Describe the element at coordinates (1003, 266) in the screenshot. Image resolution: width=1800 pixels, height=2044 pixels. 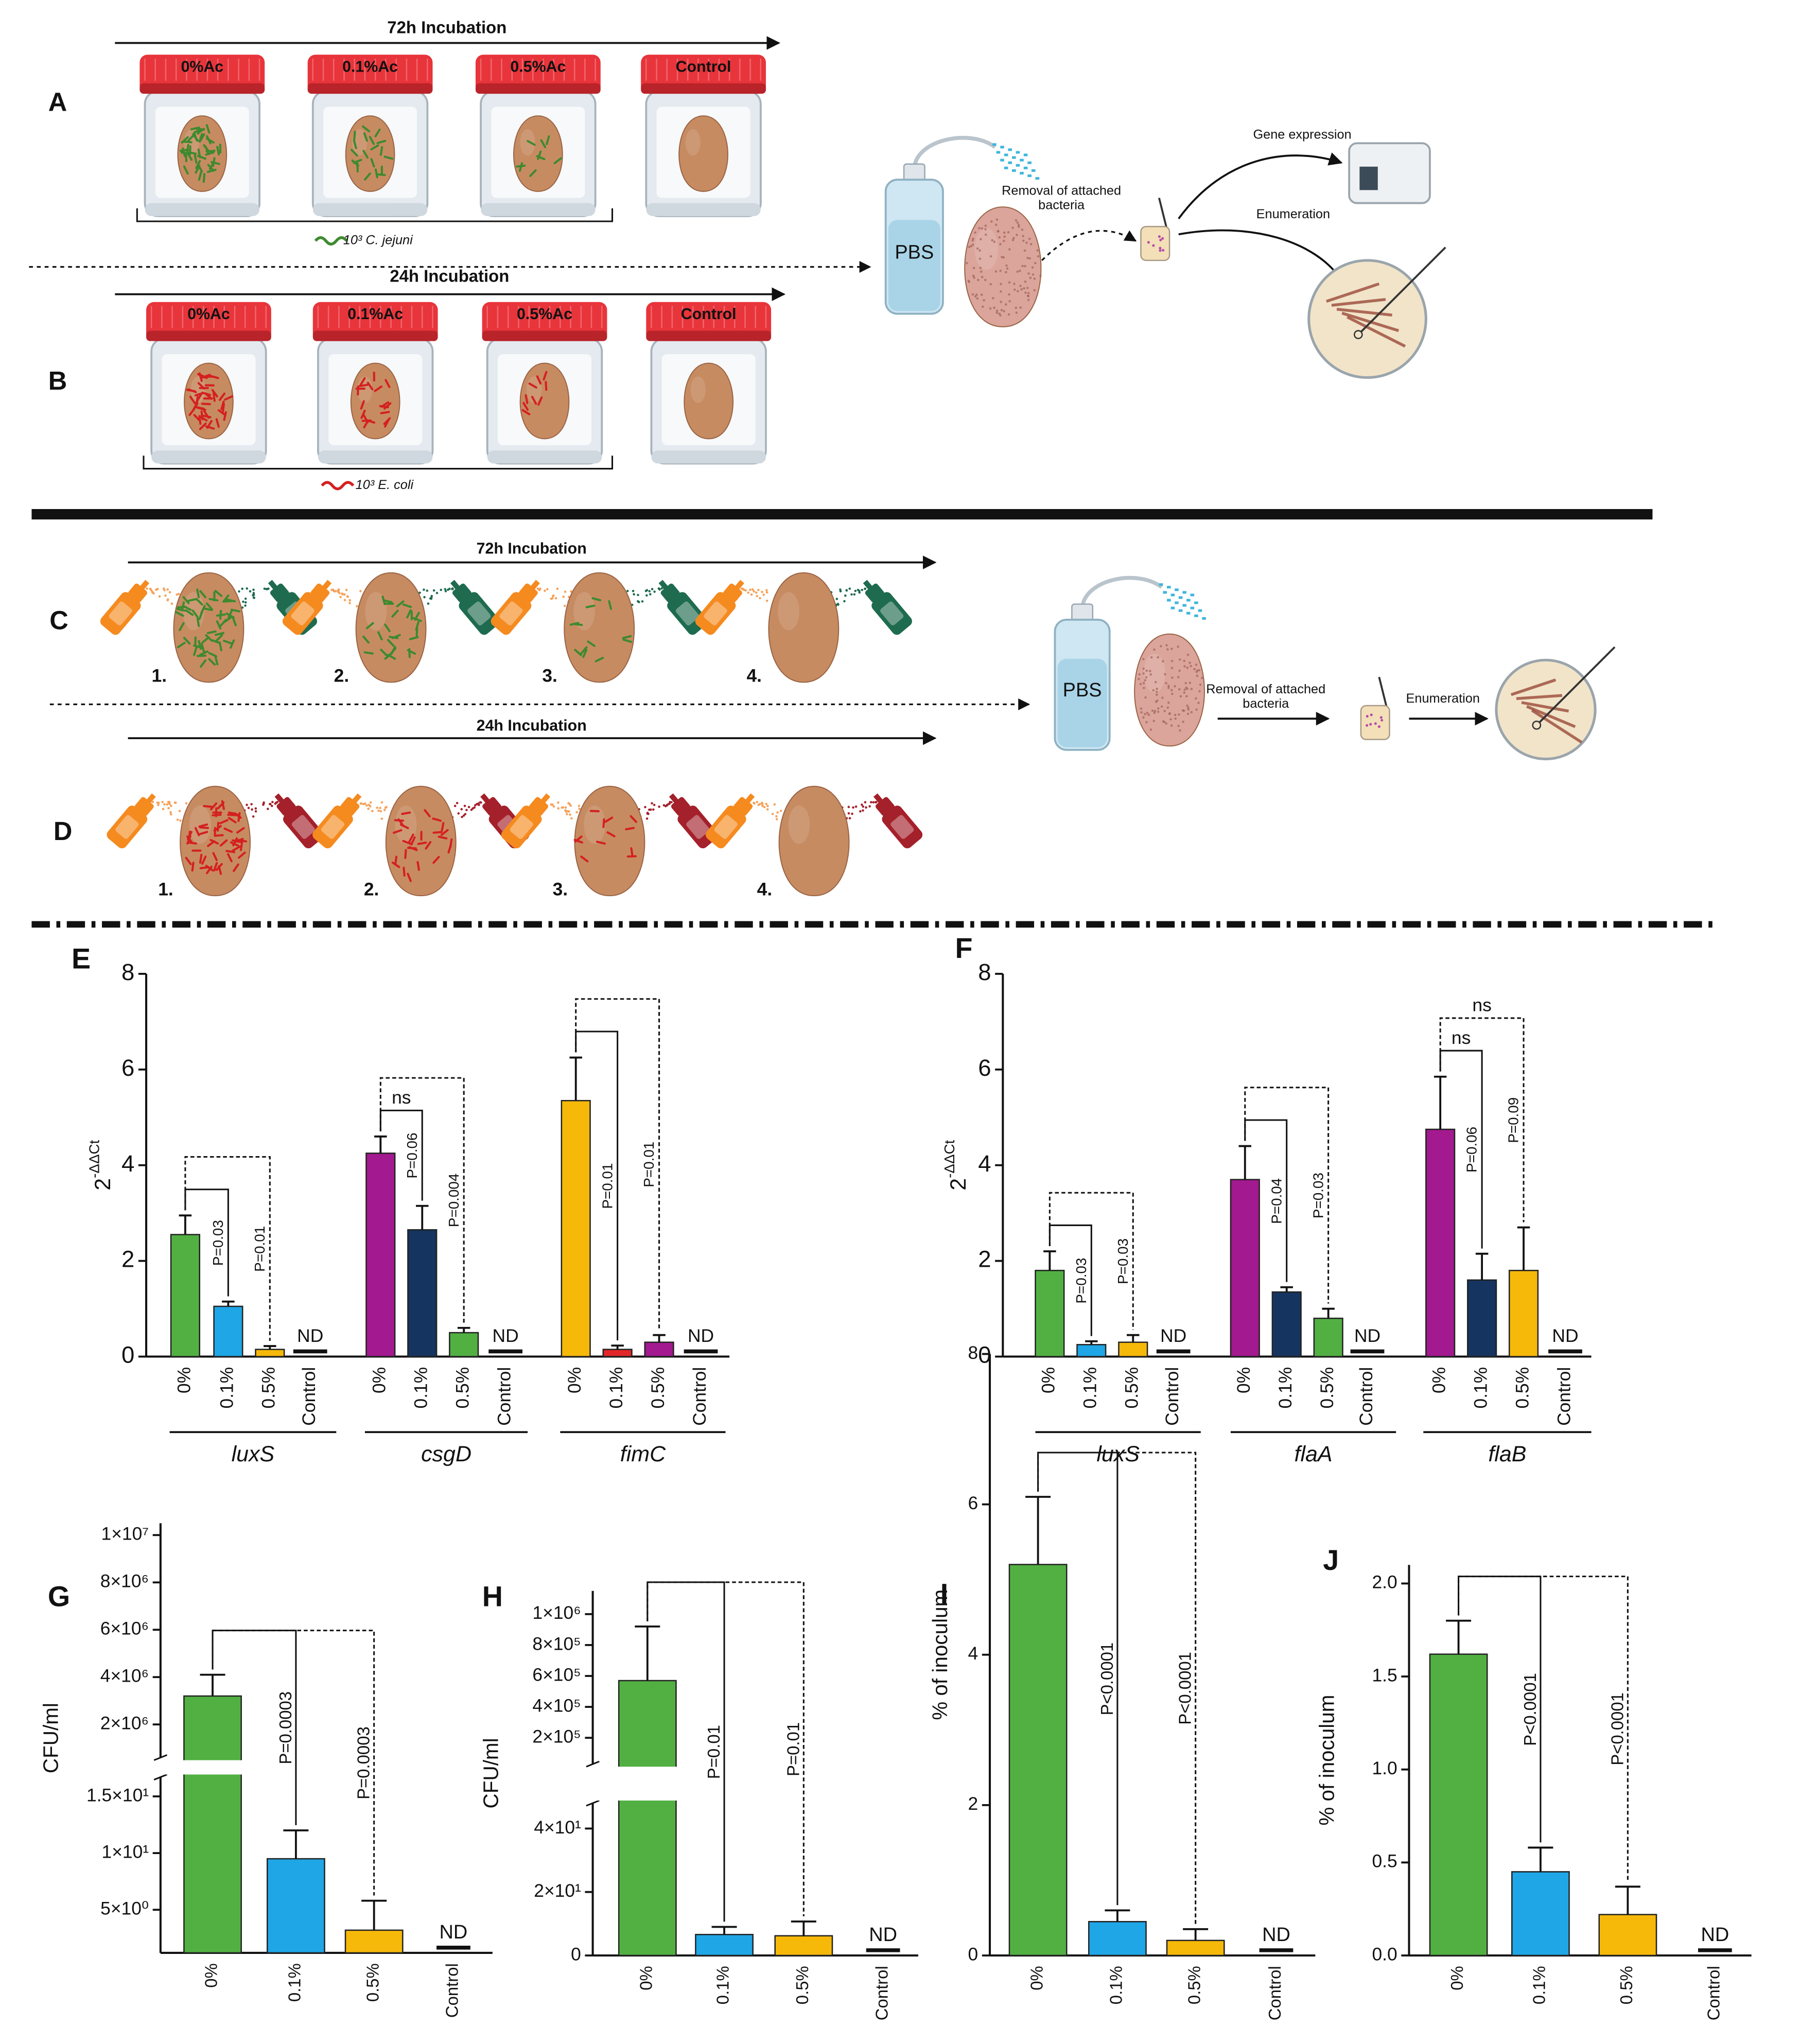
I see `speckled-egg` at that location.